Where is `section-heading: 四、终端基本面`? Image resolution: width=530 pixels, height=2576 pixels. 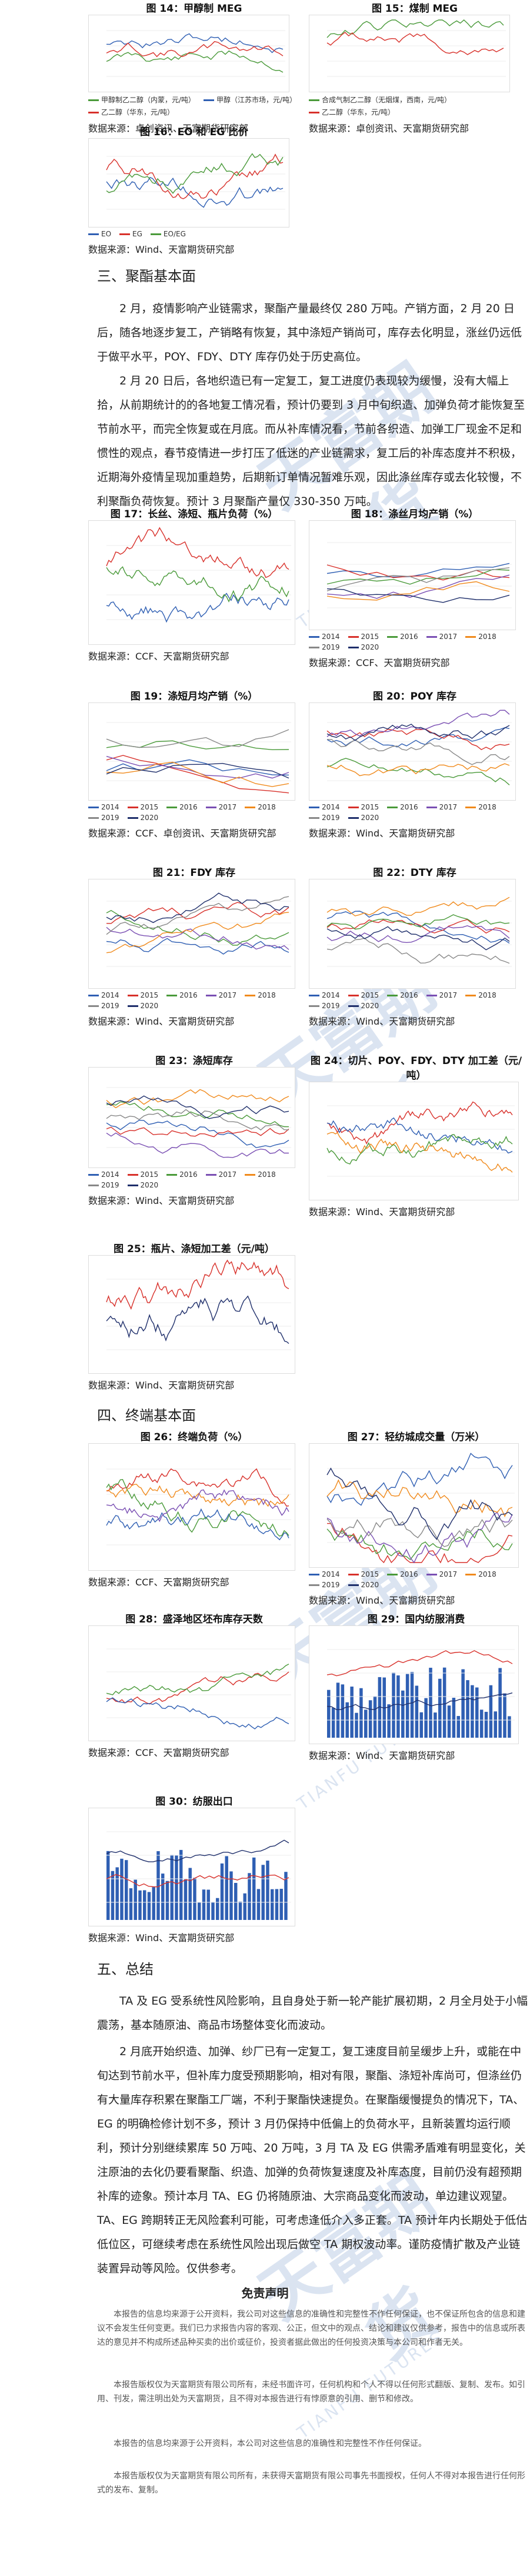 section-heading: 四、终端基本面 is located at coordinates (146, 1415).